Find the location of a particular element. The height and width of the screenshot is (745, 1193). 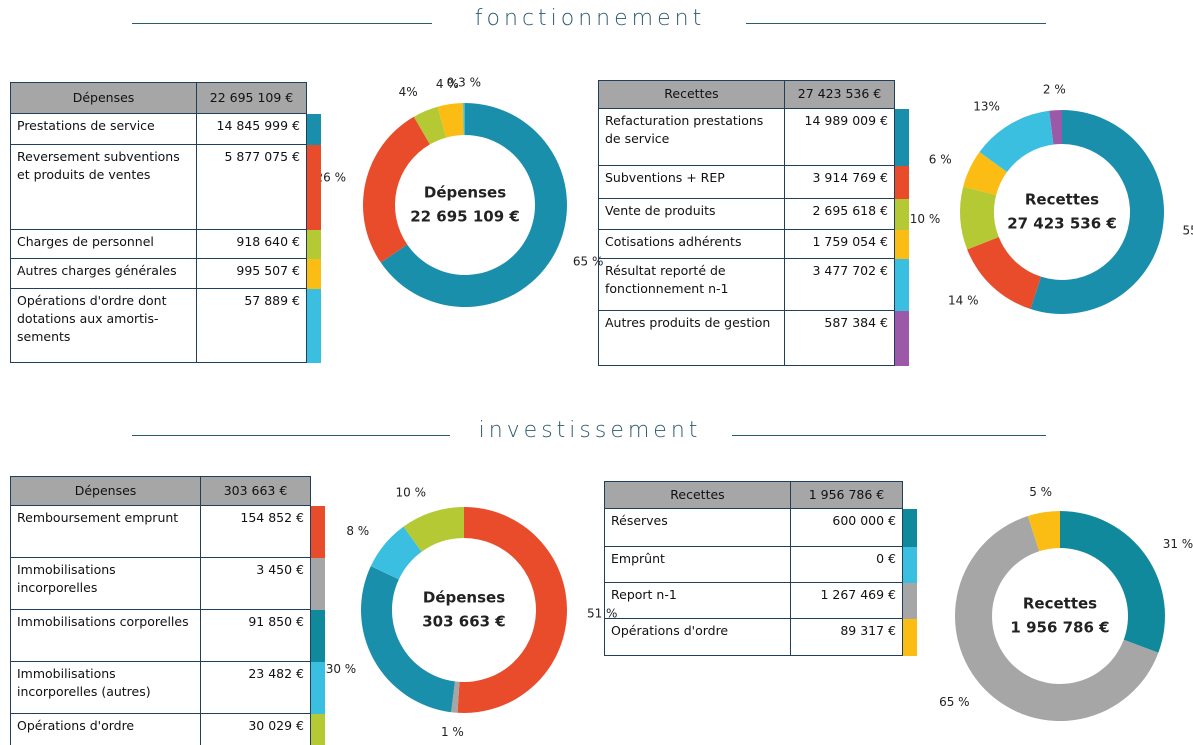

table-header: Dépenses 22 695 109 € is located at coordinates (165, 98).